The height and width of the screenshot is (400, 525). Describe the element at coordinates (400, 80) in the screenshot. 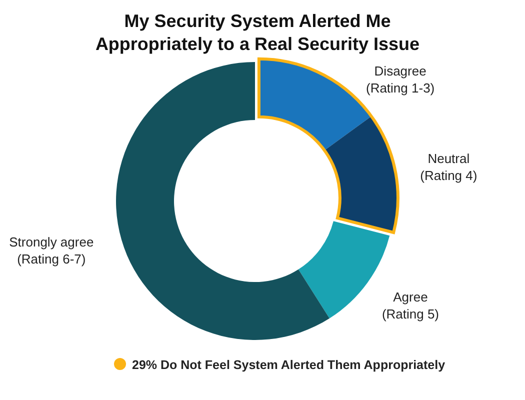

I see `slice-label: Disagree (Rating 1-3)` at that location.